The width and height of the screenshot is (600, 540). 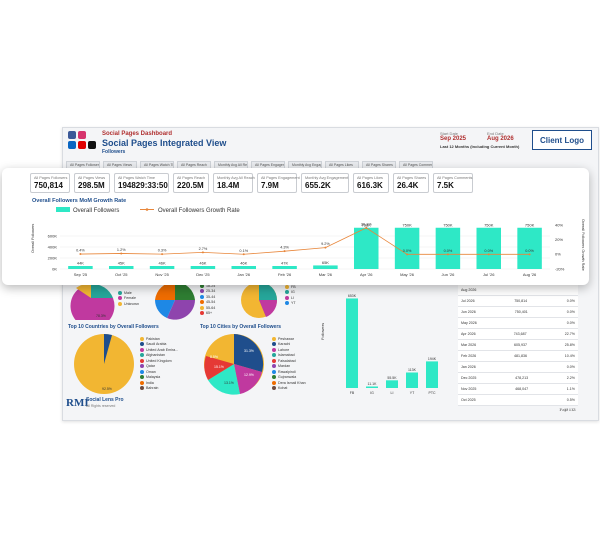 What do you see at coordinates (150, 366) in the screenshot?
I see `legend-label: Qatar` at bounding box center [150, 366].